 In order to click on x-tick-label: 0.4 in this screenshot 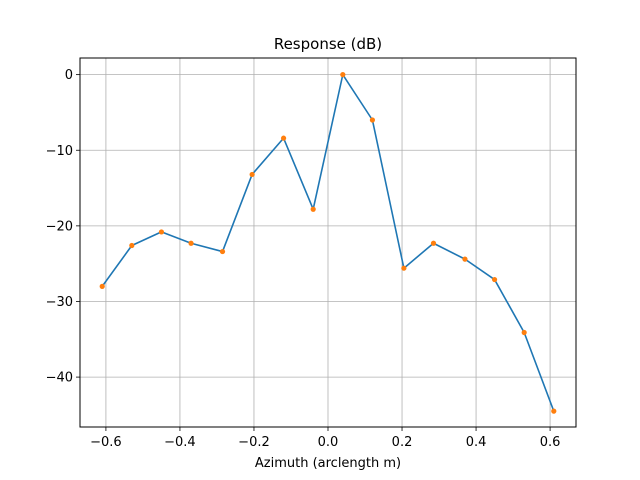, I will do `click(476, 442)`.